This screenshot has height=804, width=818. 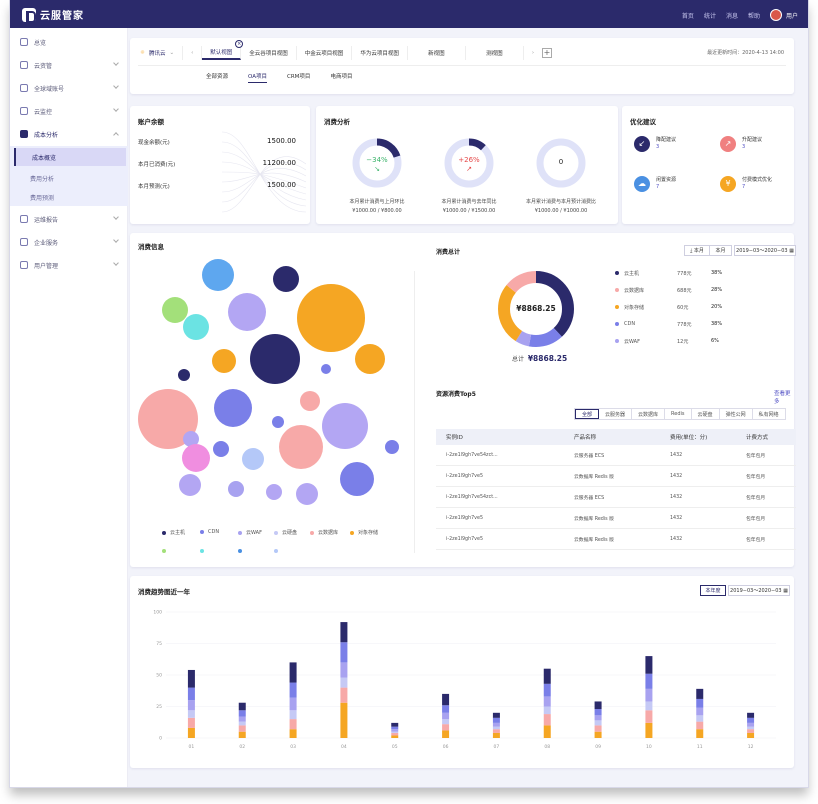 What do you see at coordinates (469, 211) in the screenshot?
I see `yoy-values: ¥1000.00 / ¥1500.00` at bounding box center [469, 211].